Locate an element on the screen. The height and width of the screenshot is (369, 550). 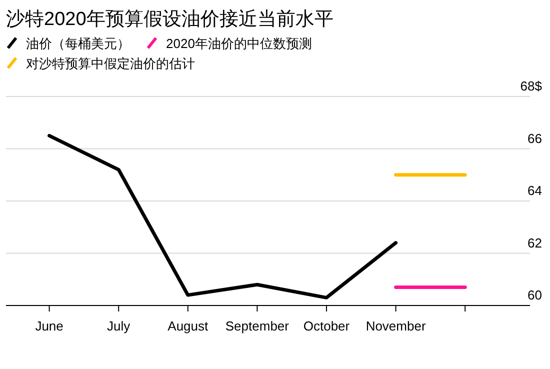
y-tick-label: 68$ is located at coordinates (531, 86).